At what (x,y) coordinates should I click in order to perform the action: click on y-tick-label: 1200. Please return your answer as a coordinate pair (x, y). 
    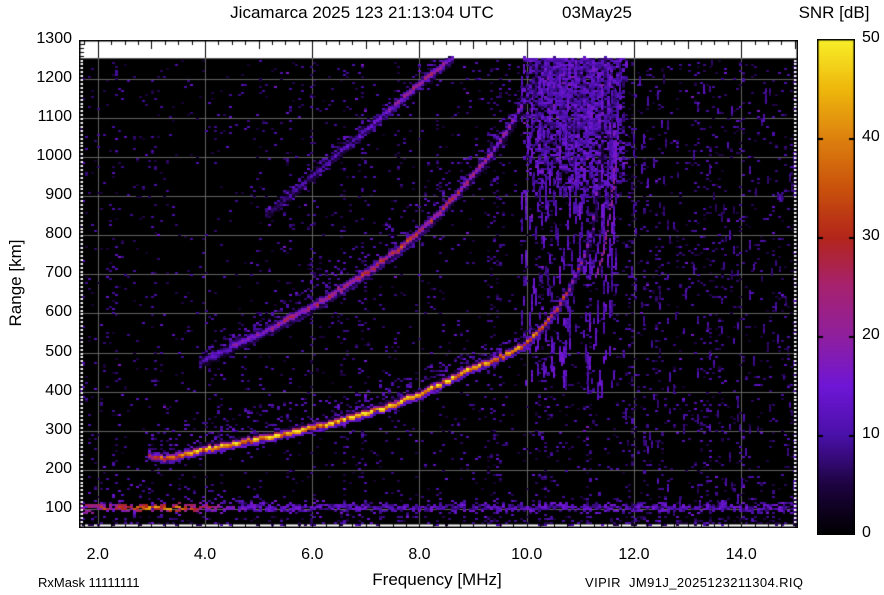
    Looking at the image, I should click on (54, 78).